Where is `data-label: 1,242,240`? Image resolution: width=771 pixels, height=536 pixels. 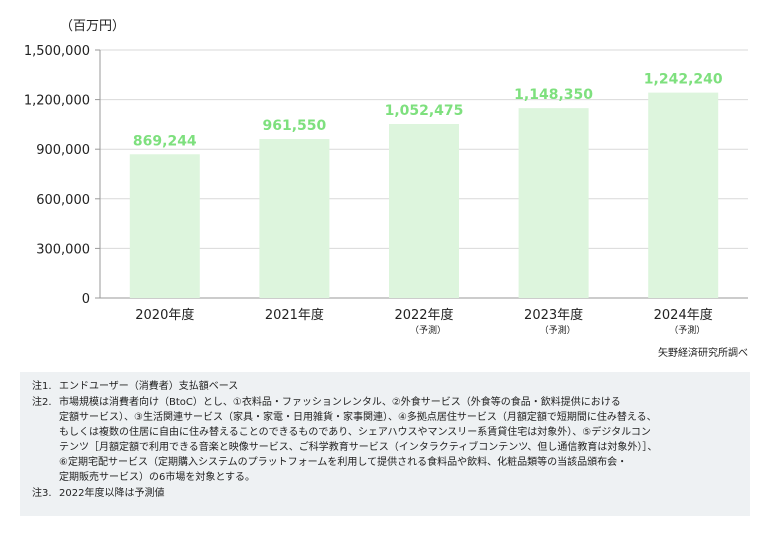 data-label: 1,242,240 is located at coordinates (683, 80).